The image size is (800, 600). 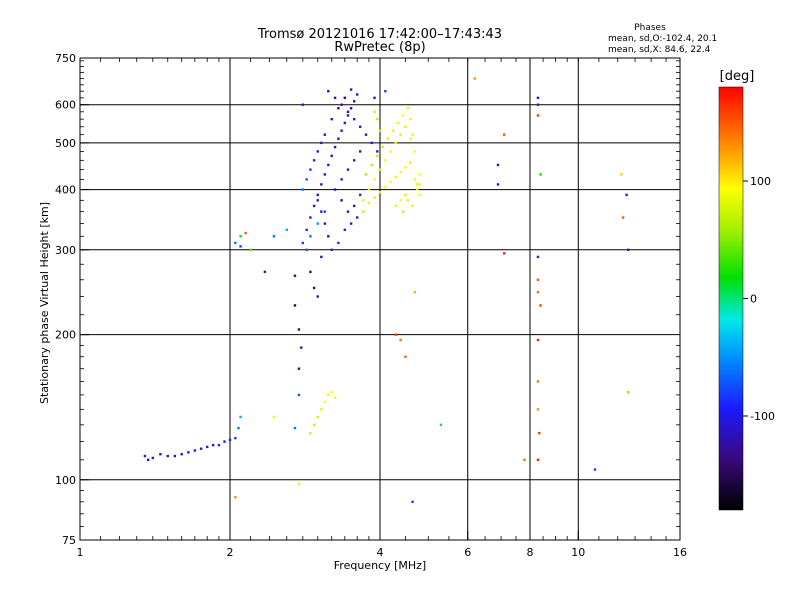 What do you see at coordinates (578, 552) in the screenshot?
I see `x-tick-label: 10` at bounding box center [578, 552].